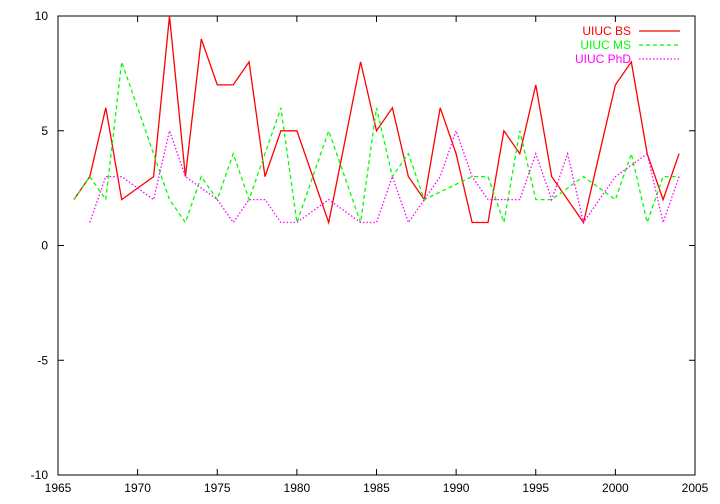 Image resolution: width=720 pixels, height=504 pixels. Describe the element at coordinates (605, 45) in the screenshot. I see `legend-label-1: UIUC MS` at that location.